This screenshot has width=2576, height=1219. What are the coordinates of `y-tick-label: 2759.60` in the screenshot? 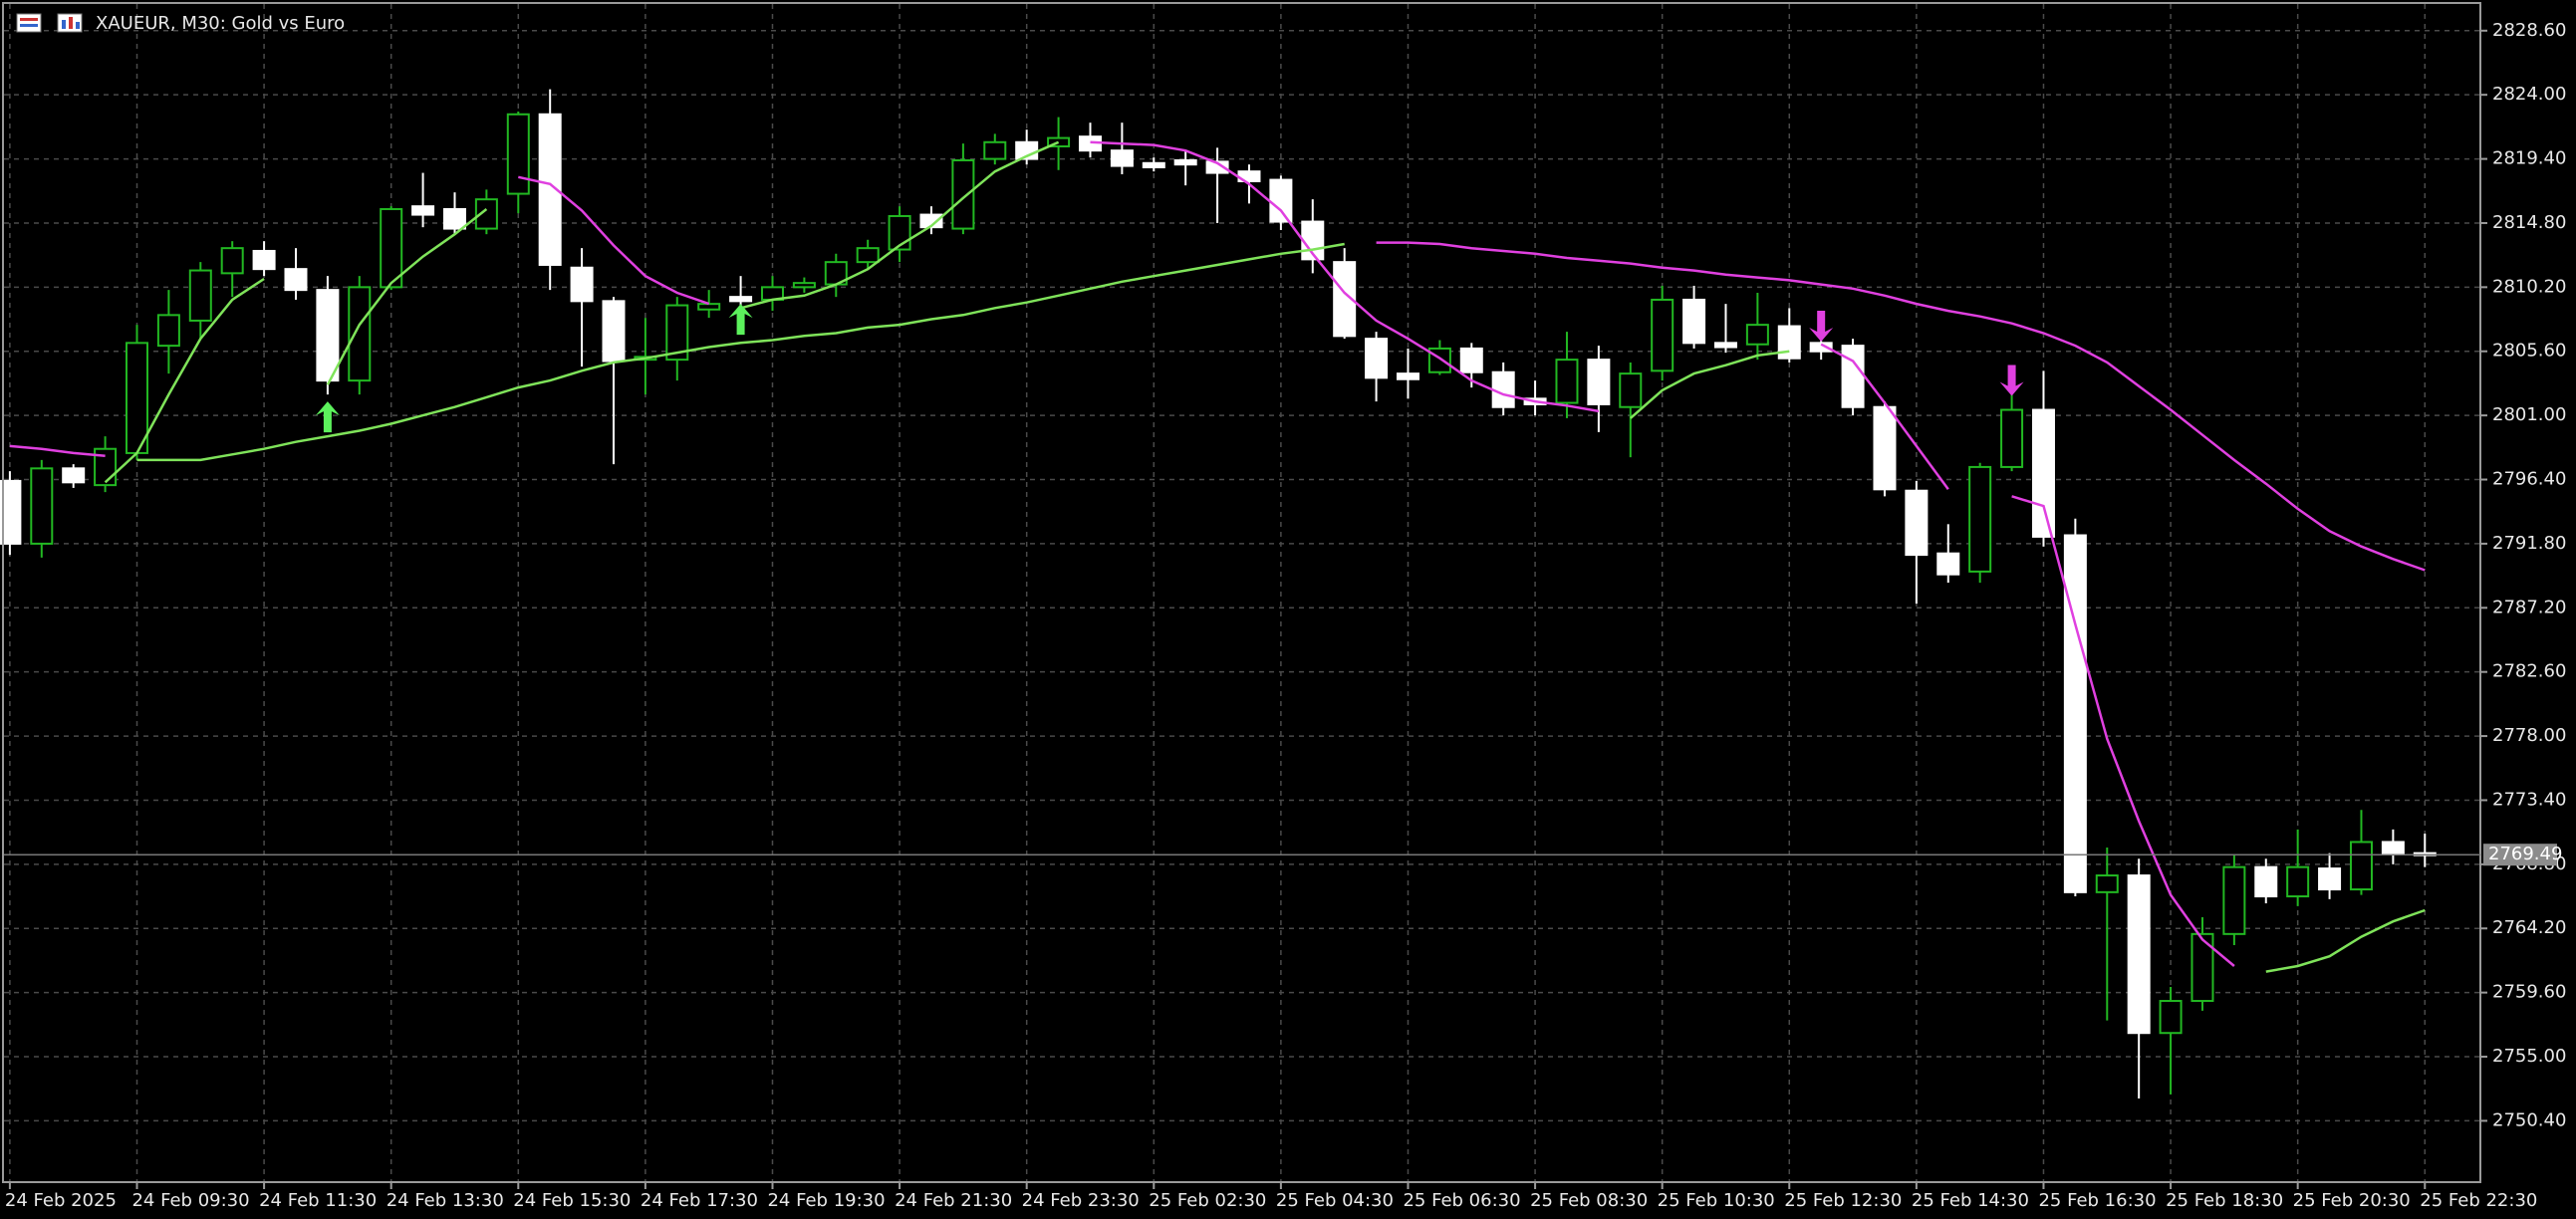 It's located at (2529, 992).